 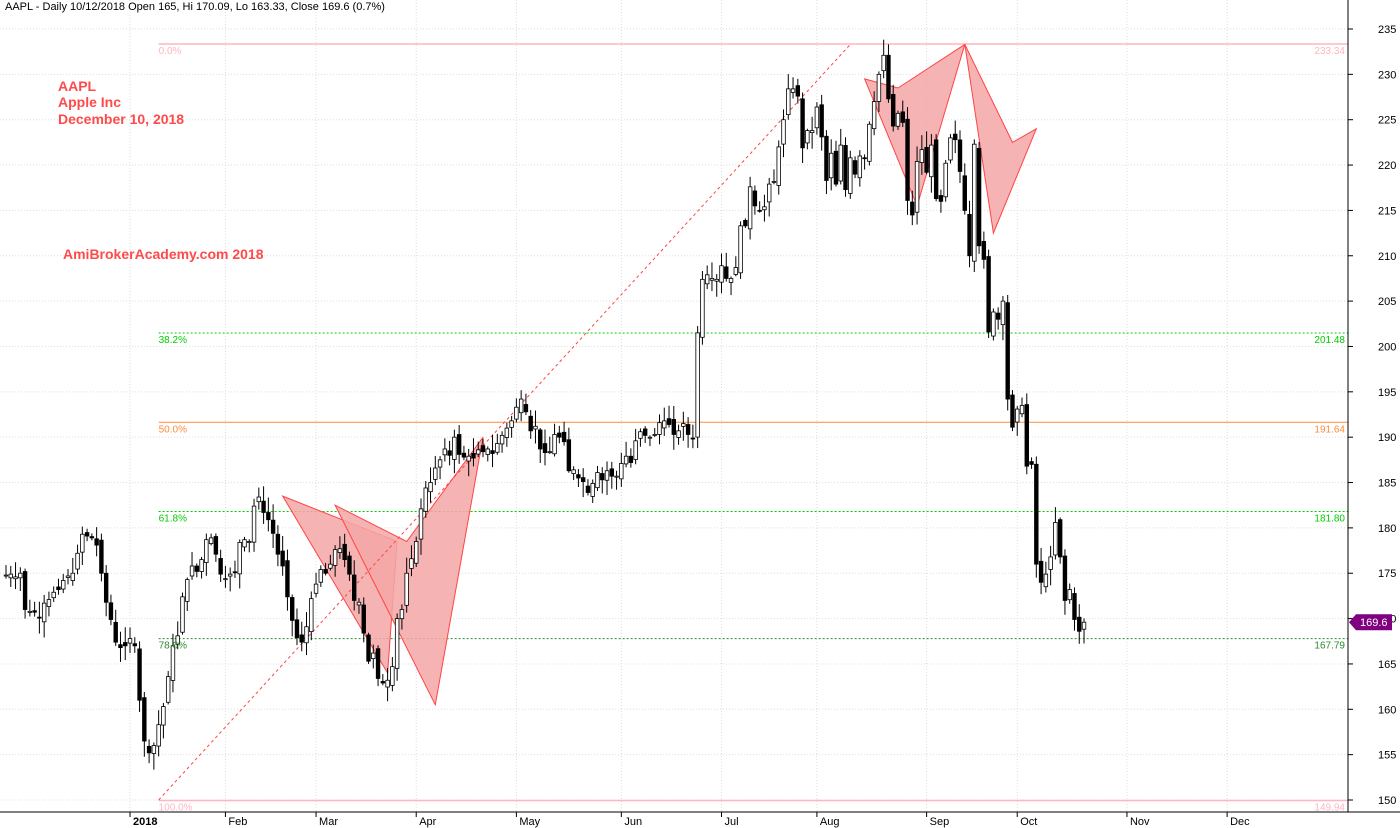 What do you see at coordinates (1387, 438) in the screenshot?
I see `y-tick-label: 190` at bounding box center [1387, 438].